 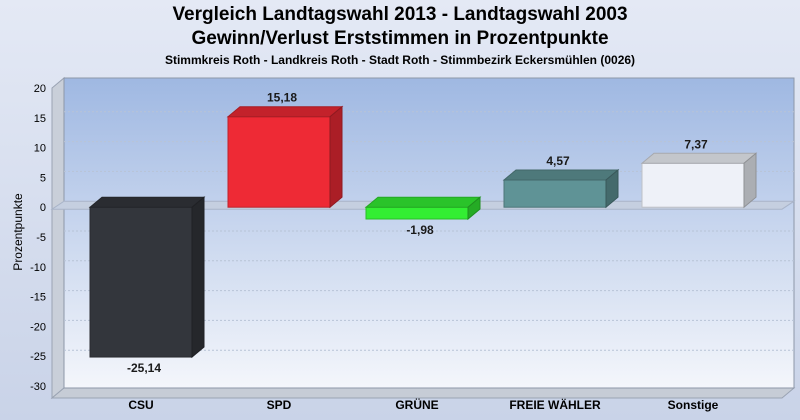 I want to click on y-axis-label: Prozentpunkte, so click(x=18, y=232).